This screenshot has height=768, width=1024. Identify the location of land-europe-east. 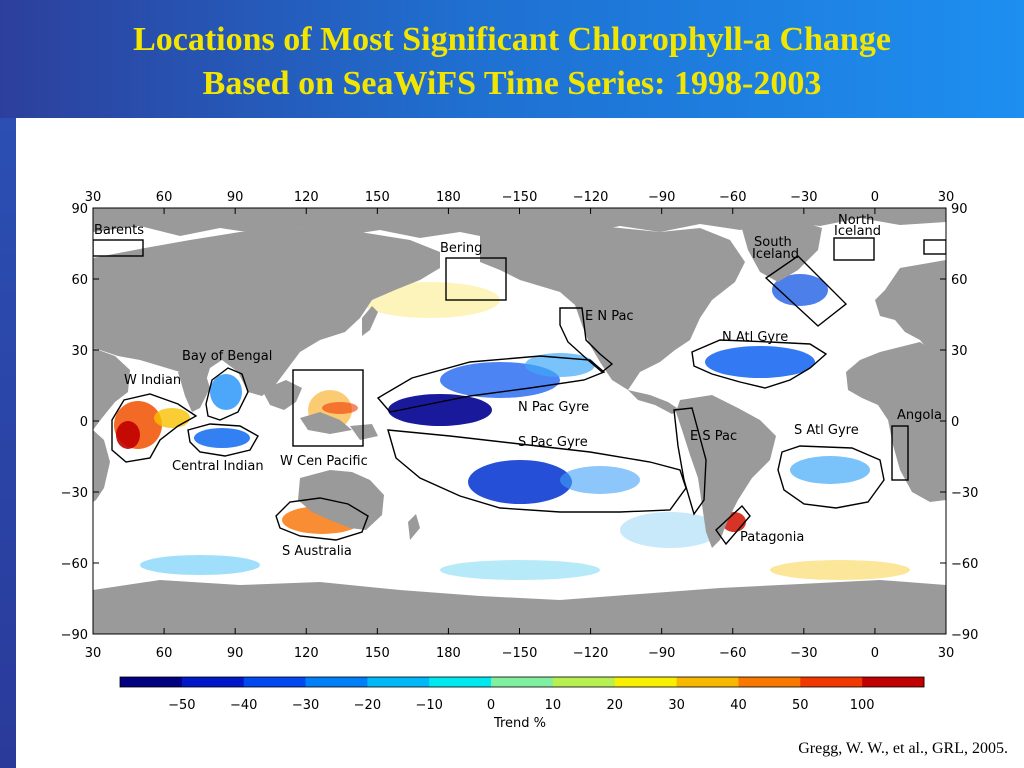
(107, 299).